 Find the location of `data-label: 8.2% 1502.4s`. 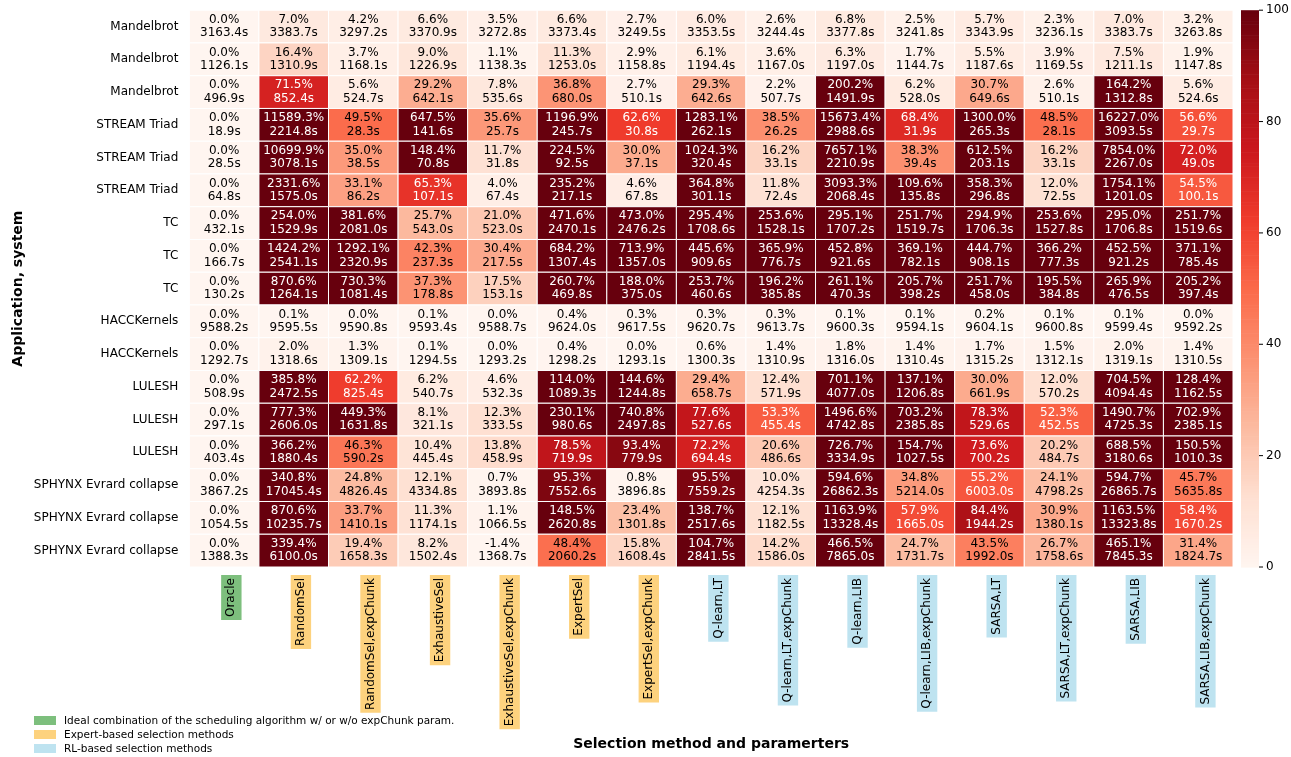

data-label: 8.2% 1502.4s is located at coordinates (432, 550).